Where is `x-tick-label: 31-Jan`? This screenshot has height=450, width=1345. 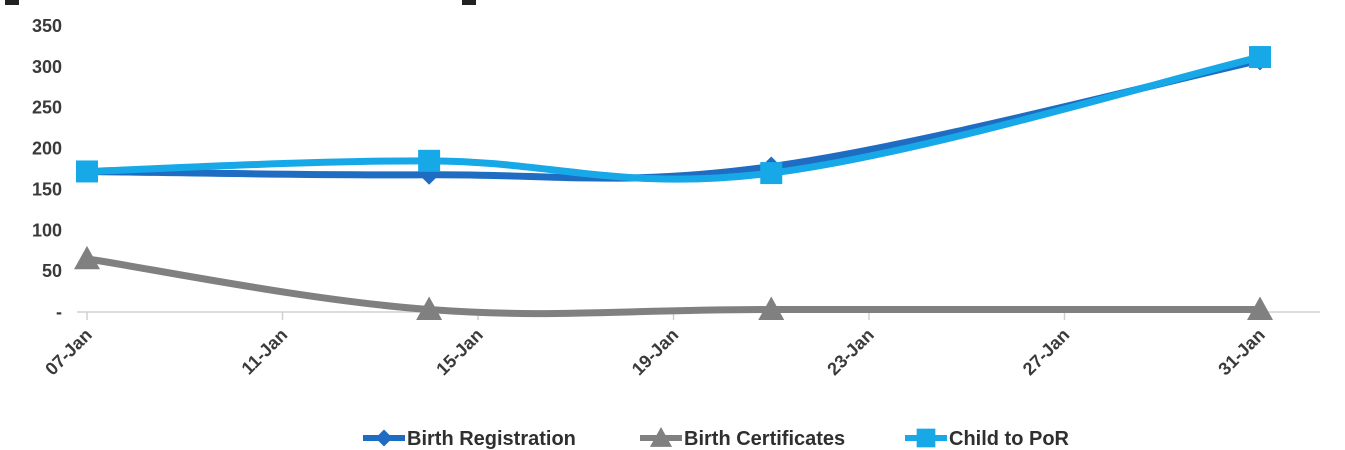 x-tick-label: 31-Jan is located at coordinates (1241, 352).